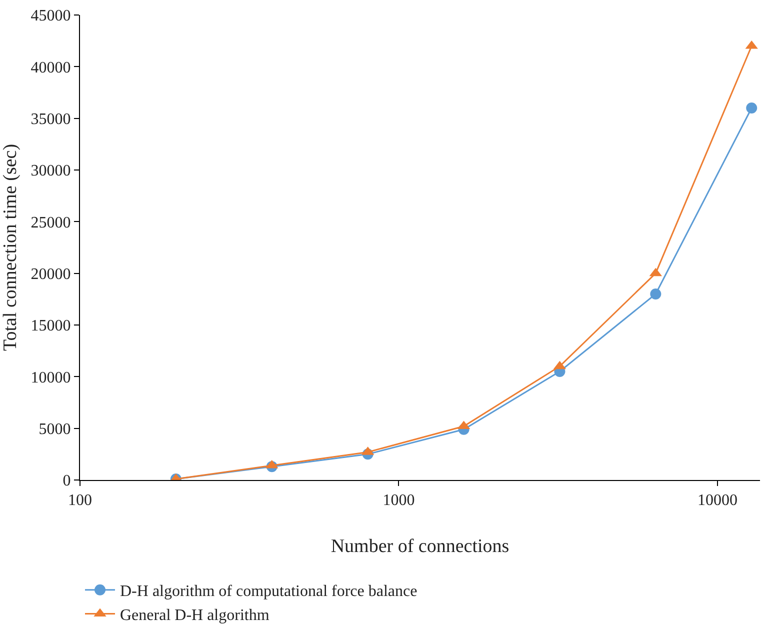 The width and height of the screenshot is (762, 640). What do you see at coordinates (195, 615) in the screenshot?
I see `legend-label: General D-H algorithm` at bounding box center [195, 615].